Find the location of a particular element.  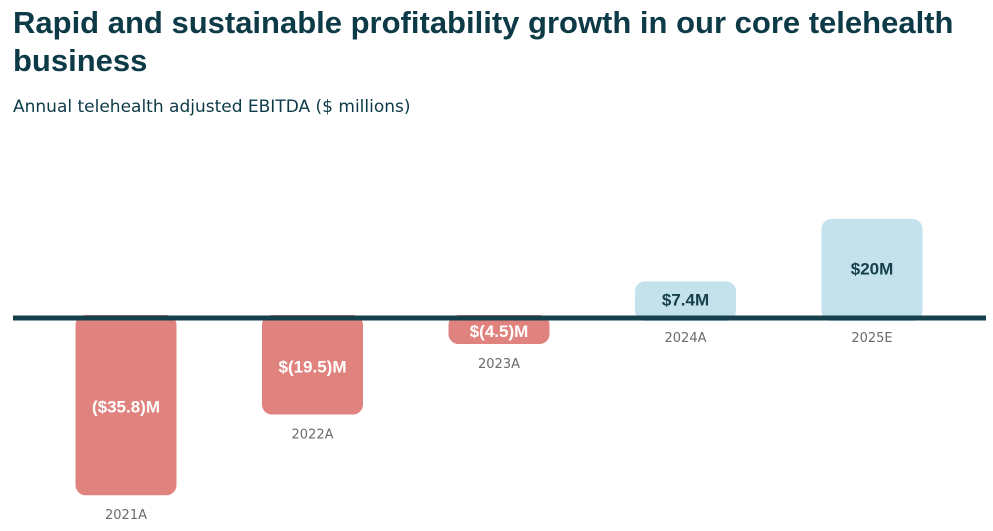

category-label-2025E: 2025E is located at coordinates (871, 338).